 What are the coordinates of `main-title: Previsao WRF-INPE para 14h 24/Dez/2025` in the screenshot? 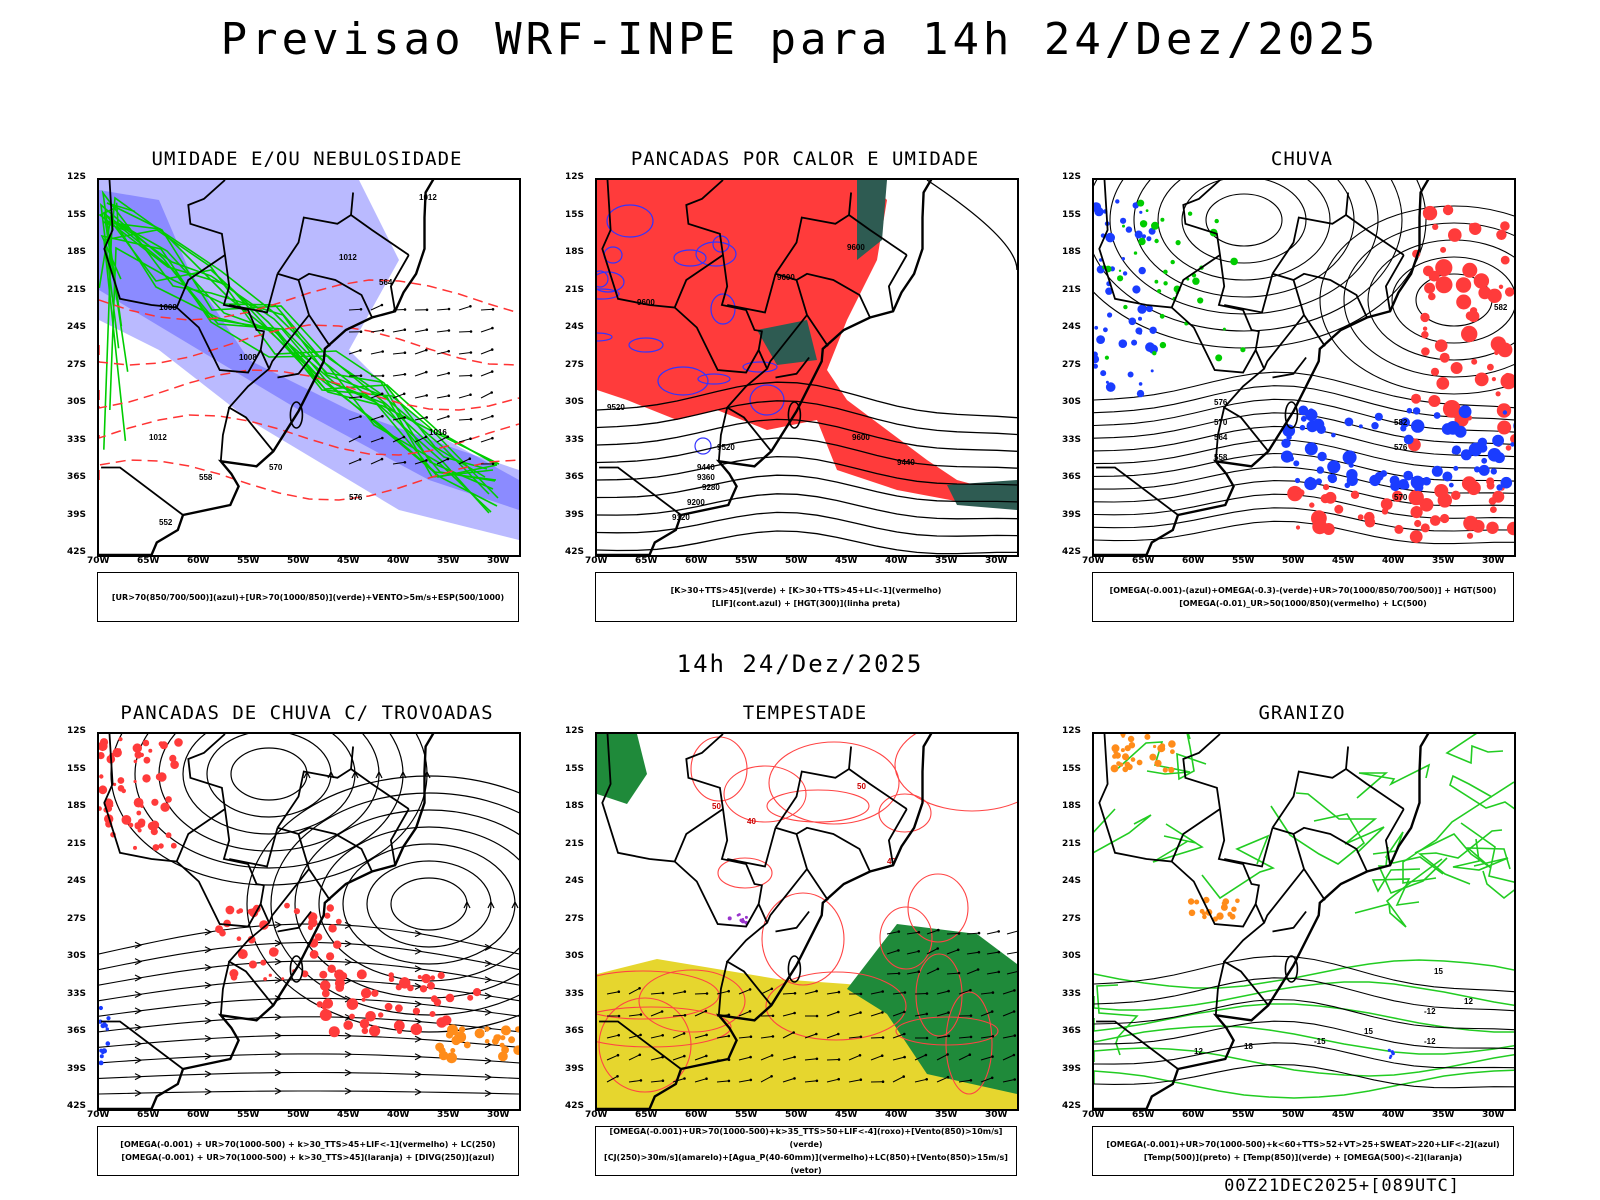 It's located at (800, 39).